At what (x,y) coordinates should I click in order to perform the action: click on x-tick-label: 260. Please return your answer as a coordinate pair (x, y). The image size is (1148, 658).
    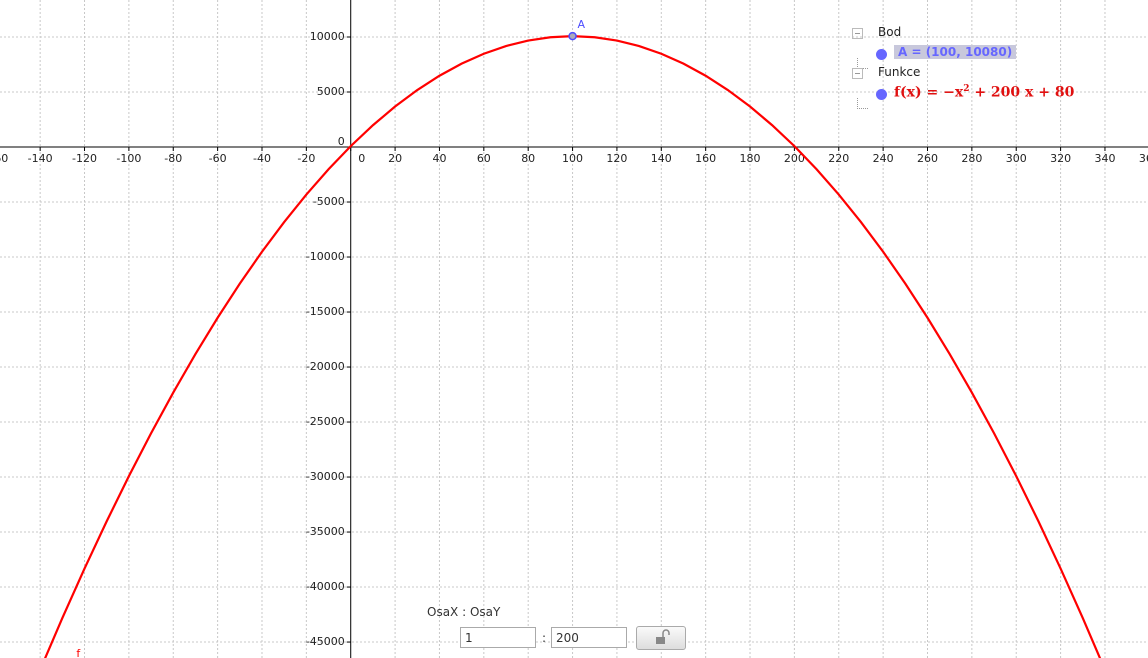
    Looking at the image, I should click on (927, 158).